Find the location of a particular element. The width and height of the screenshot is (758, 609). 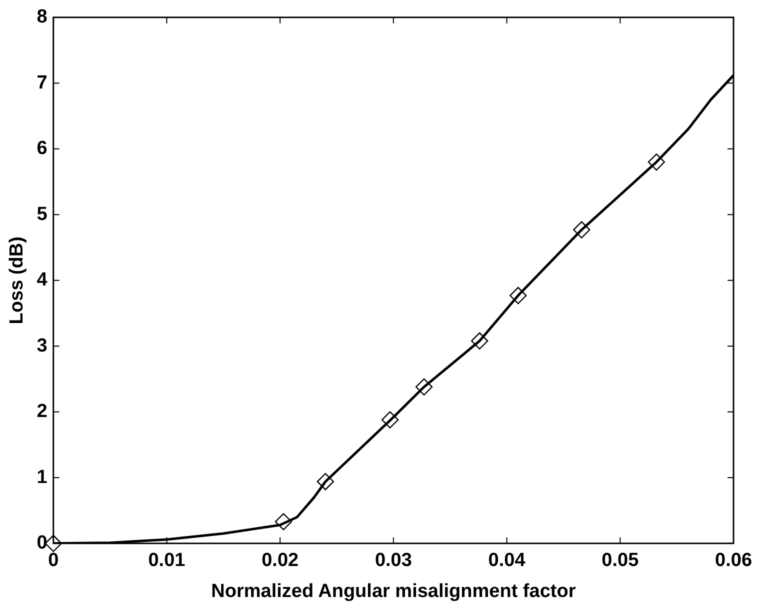

x-tick-label: 0.03 is located at coordinates (393, 561).